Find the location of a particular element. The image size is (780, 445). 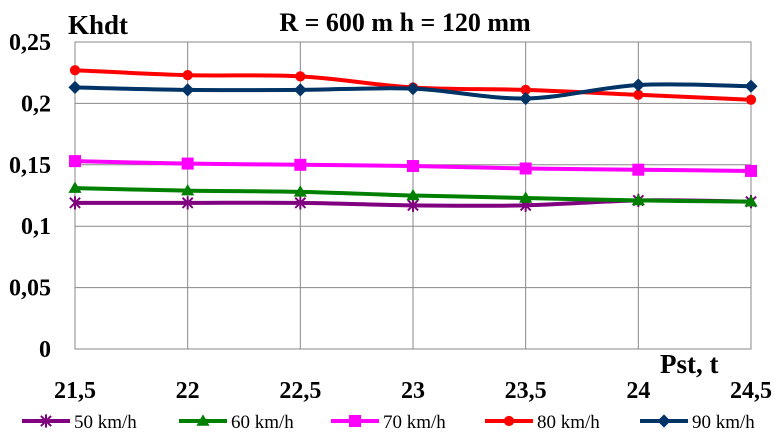

x-tick-label: 22 is located at coordinates (188, 391).